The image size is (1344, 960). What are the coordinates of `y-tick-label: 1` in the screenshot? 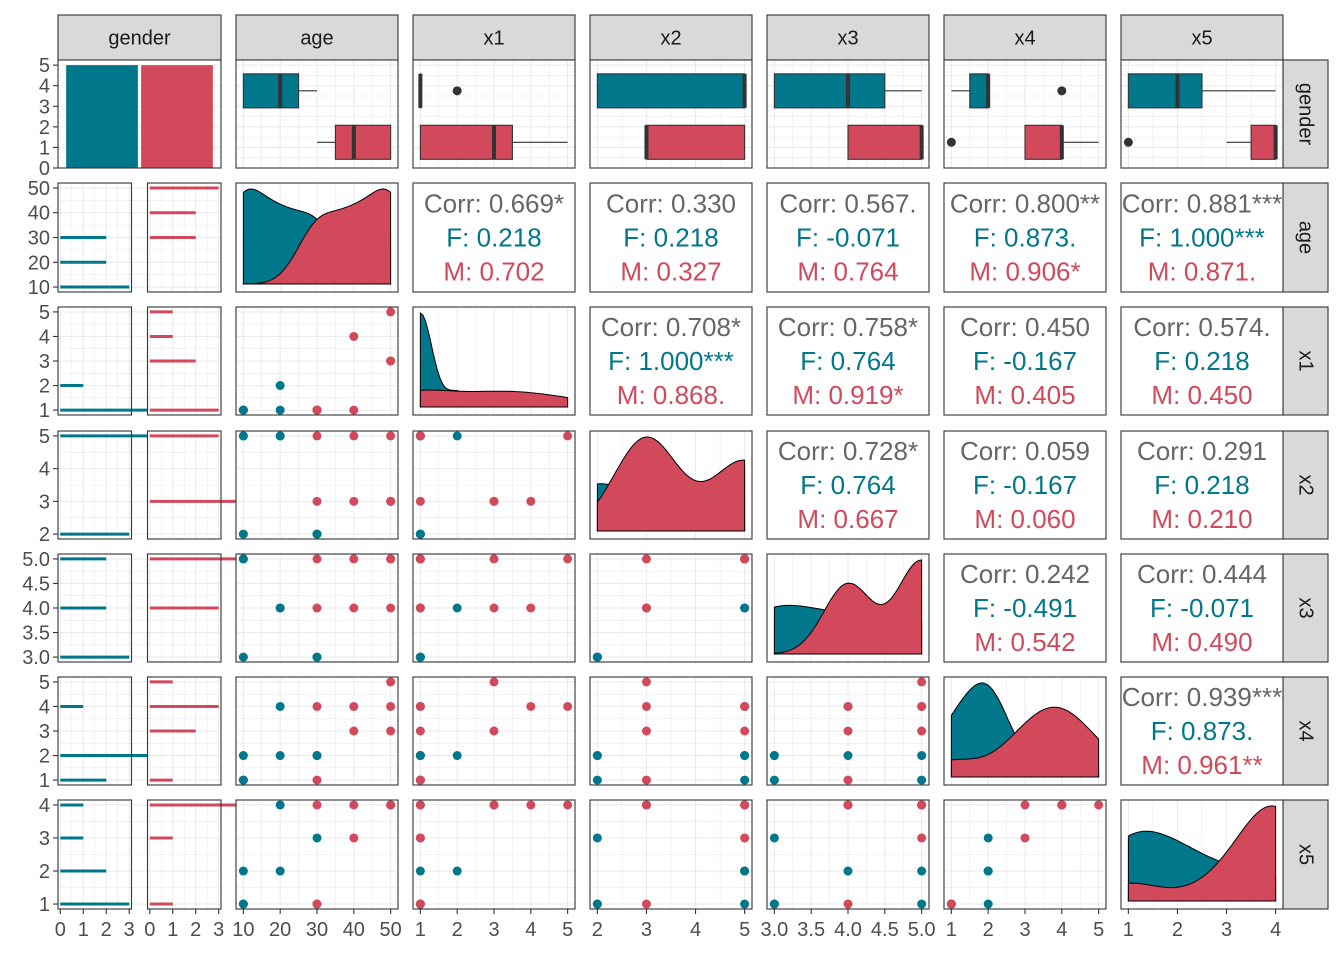 It's located at (44, 781).